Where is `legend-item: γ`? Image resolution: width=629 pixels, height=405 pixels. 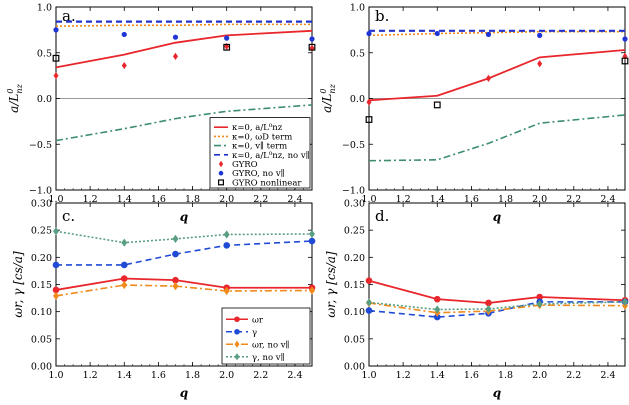
legend-item: γ is located at coordinates (241, 333).